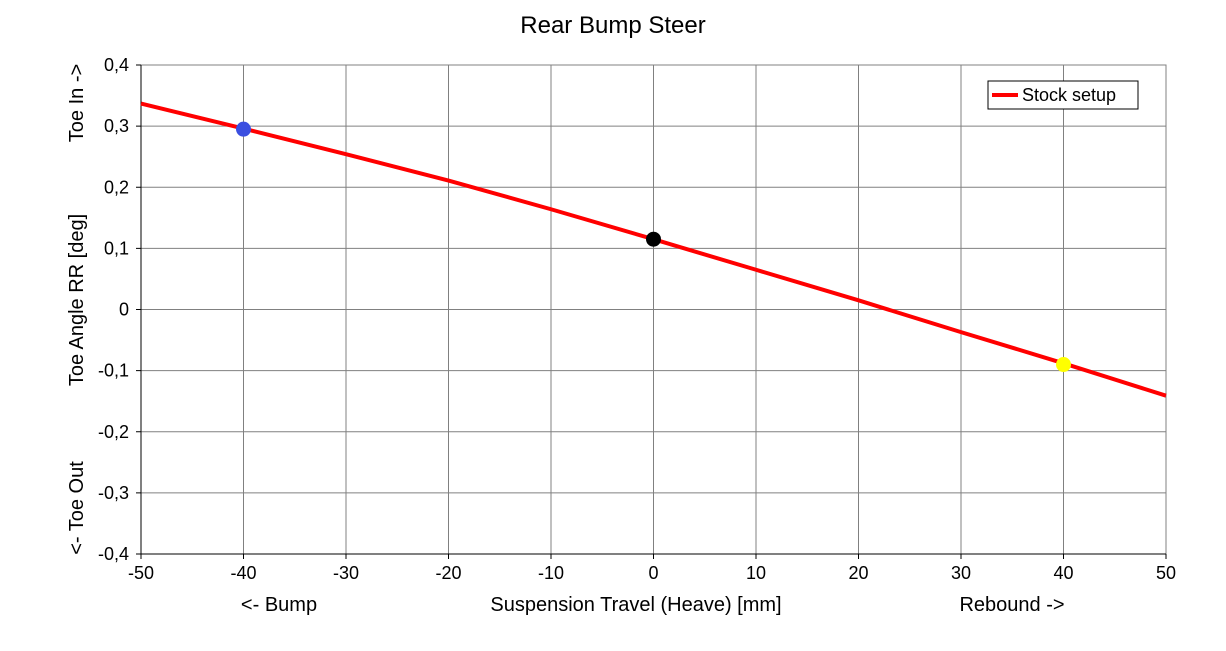 The height and width of the screenshot is (651, 1226). I want to click on y-axis-label: Toe Angle RR [deg], so click(77, 300).